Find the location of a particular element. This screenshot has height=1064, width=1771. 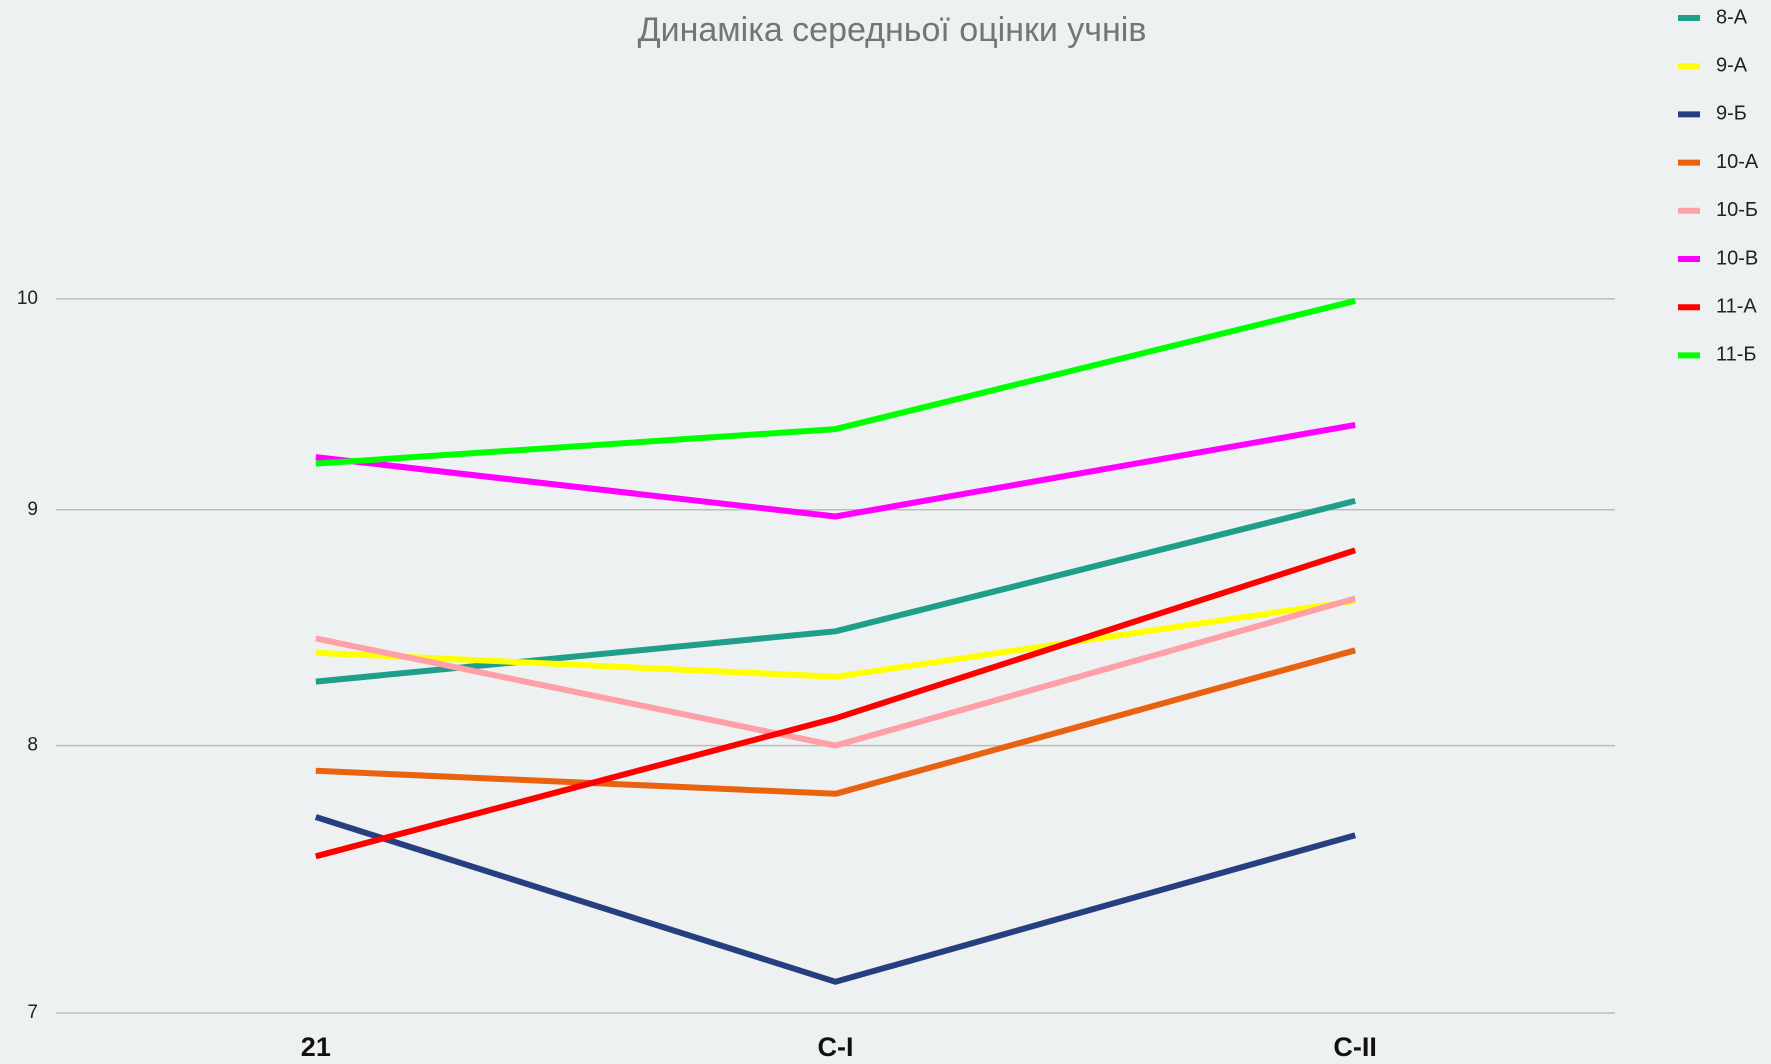

legend-label: 11-Б is located at coordinates (1736, 355).